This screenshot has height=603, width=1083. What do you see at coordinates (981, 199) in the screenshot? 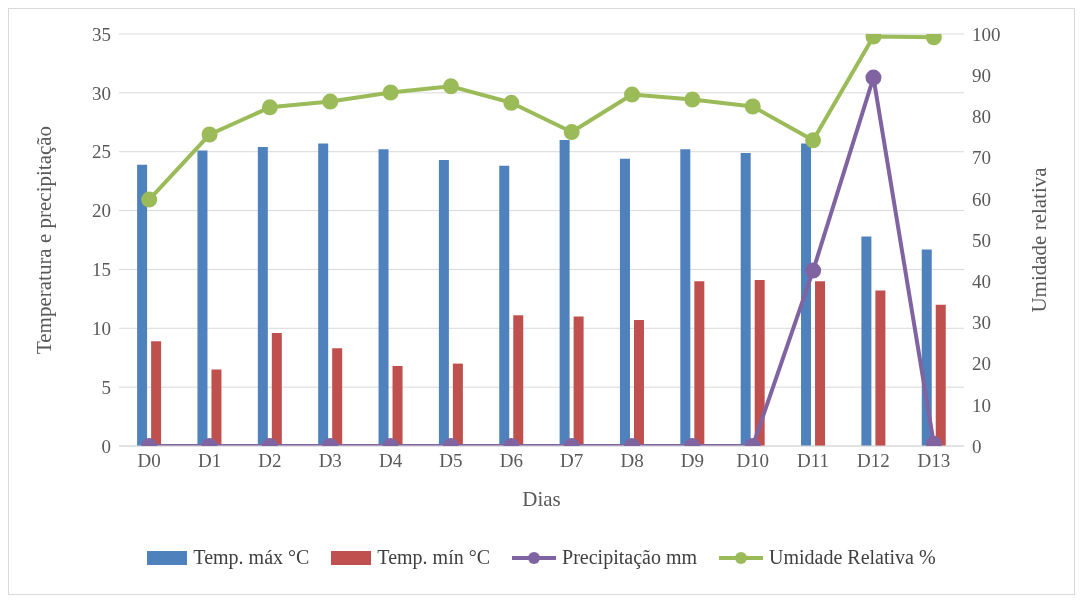
I see `y2-tick-label: 60` at bounding box center [981, 199].